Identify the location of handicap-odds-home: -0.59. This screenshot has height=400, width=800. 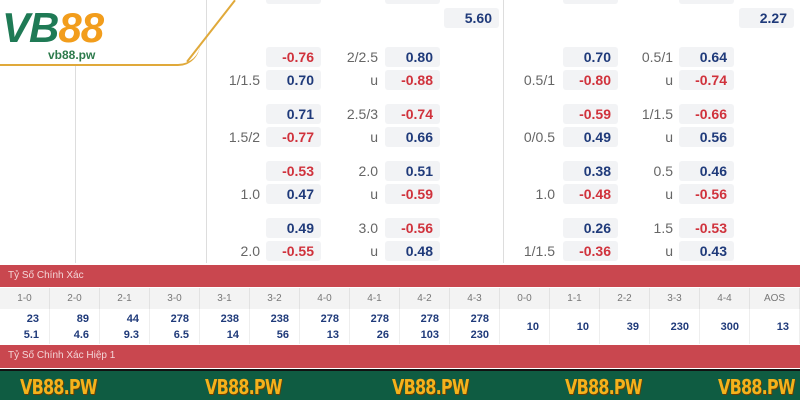
(590, 114).